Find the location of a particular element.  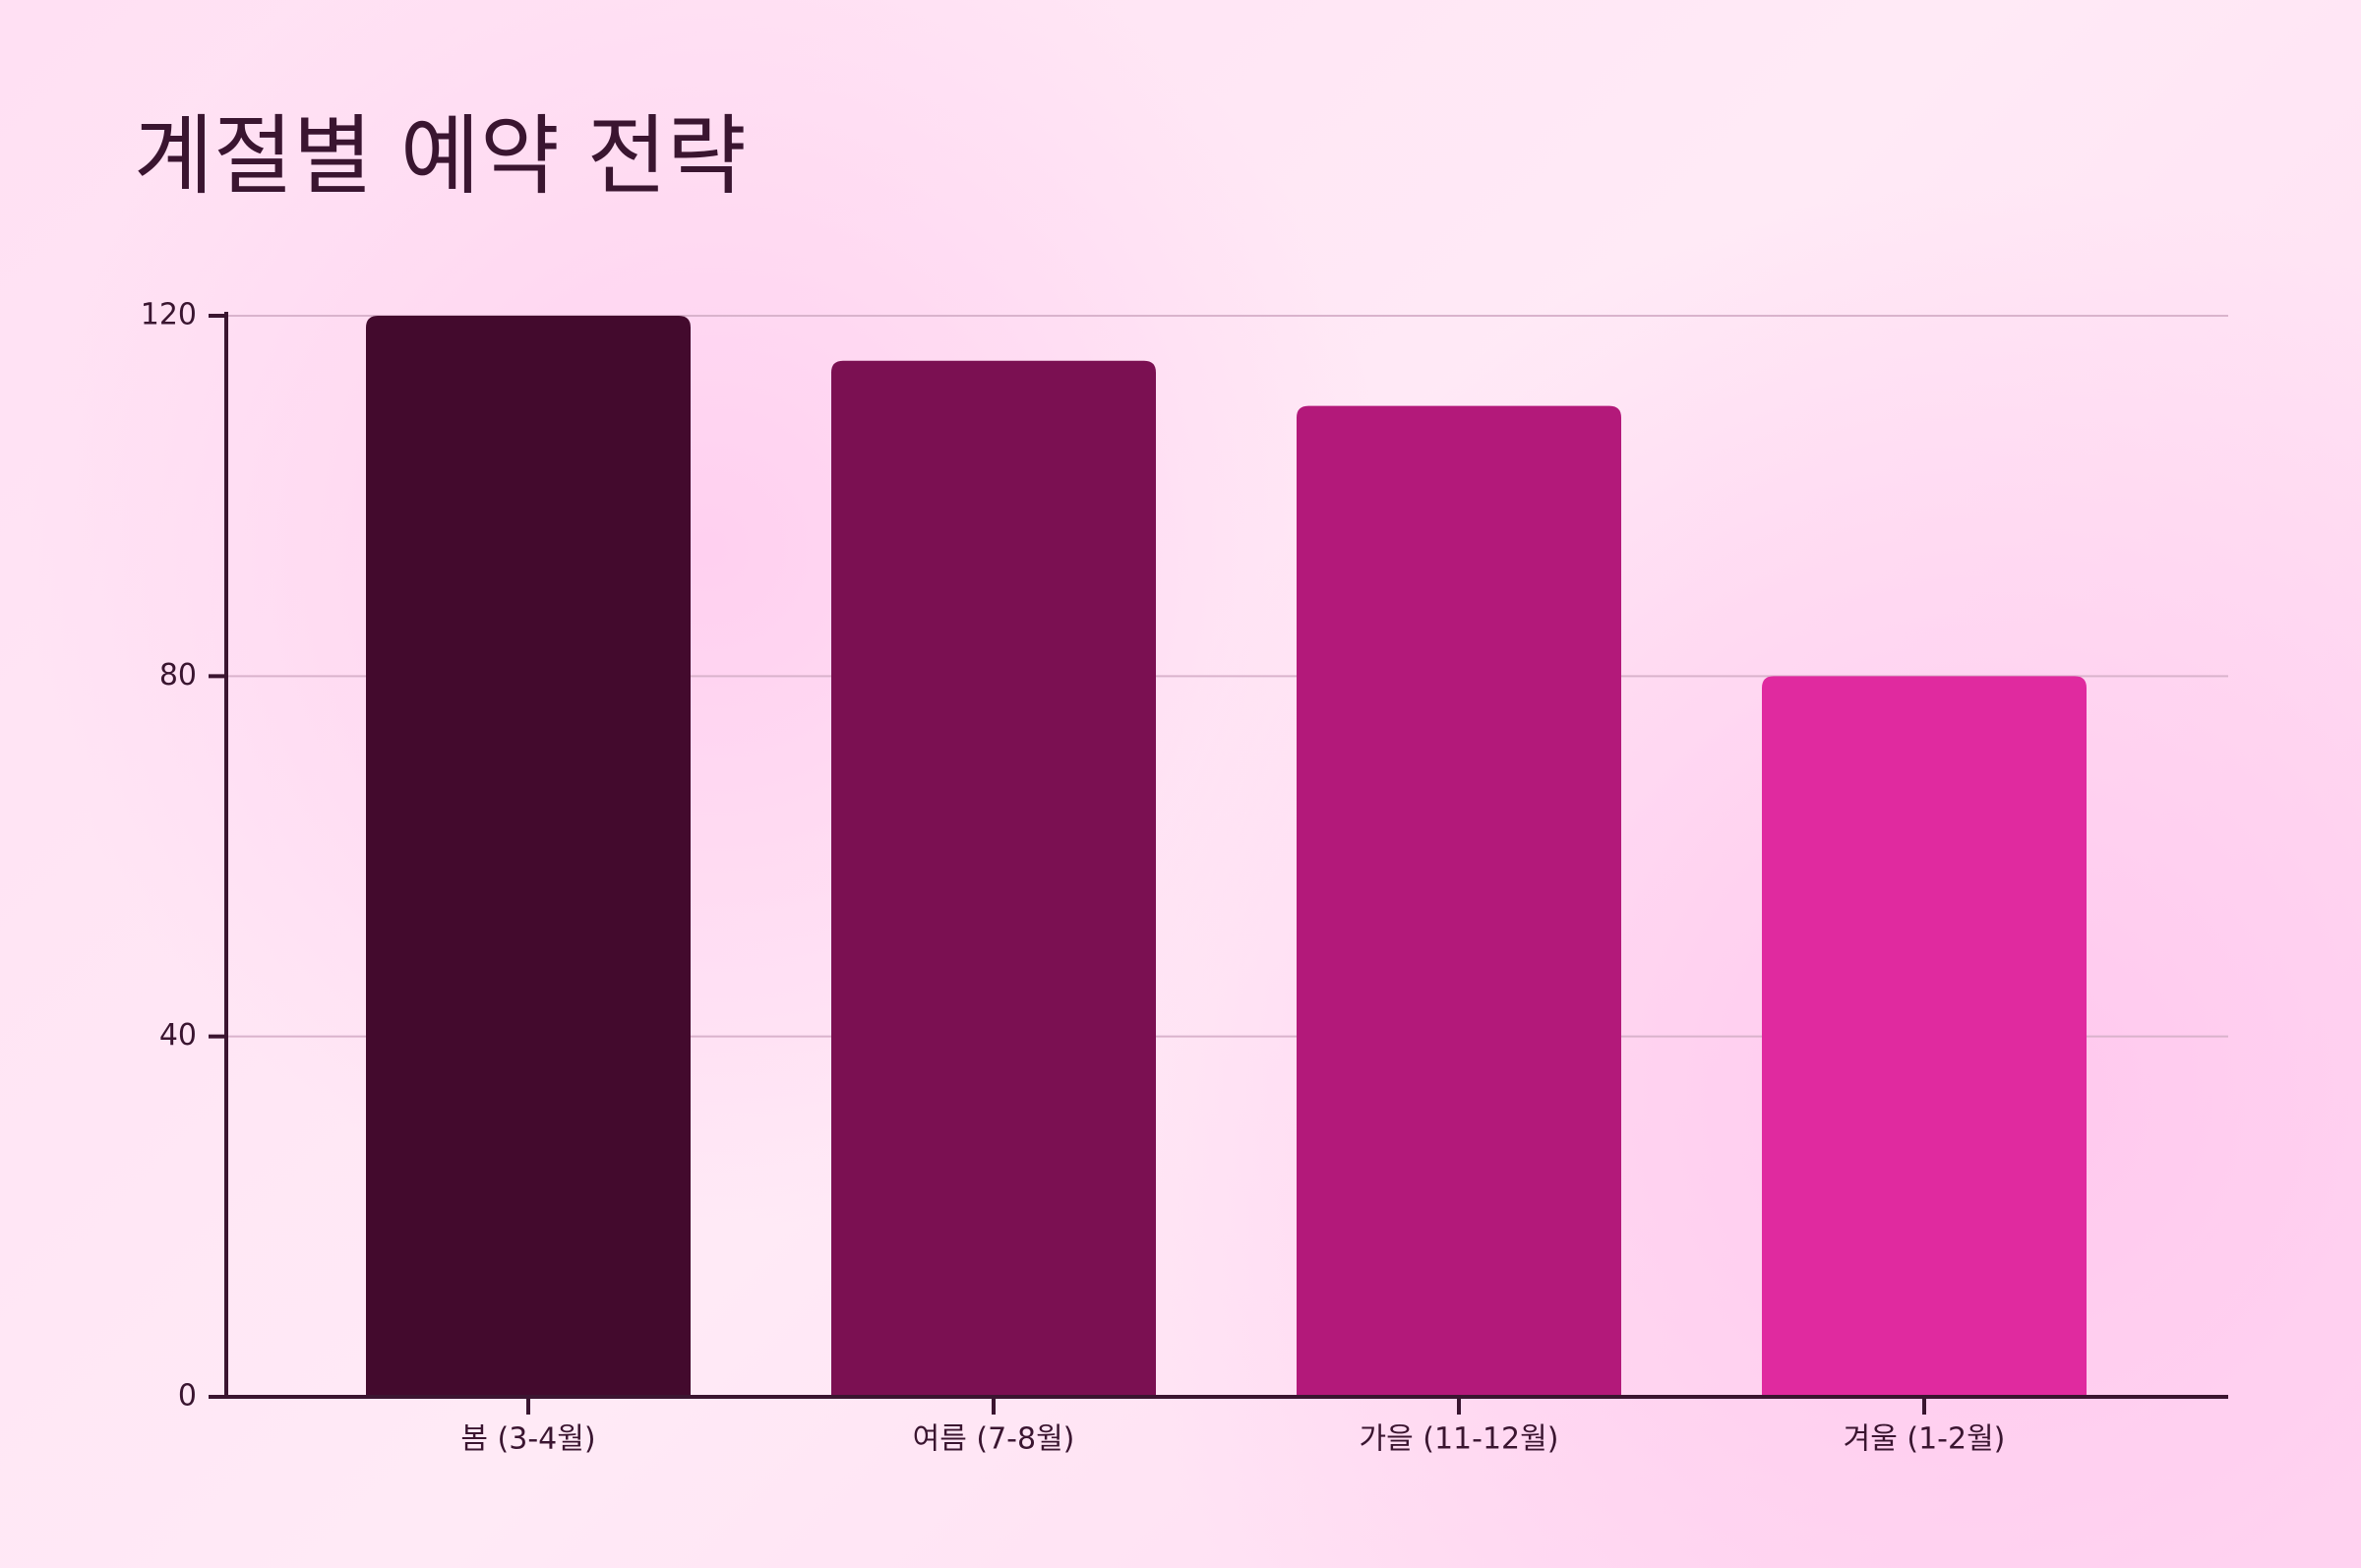

chart-title: 계절별 예약 전략 is located at coordinates (441, 156).